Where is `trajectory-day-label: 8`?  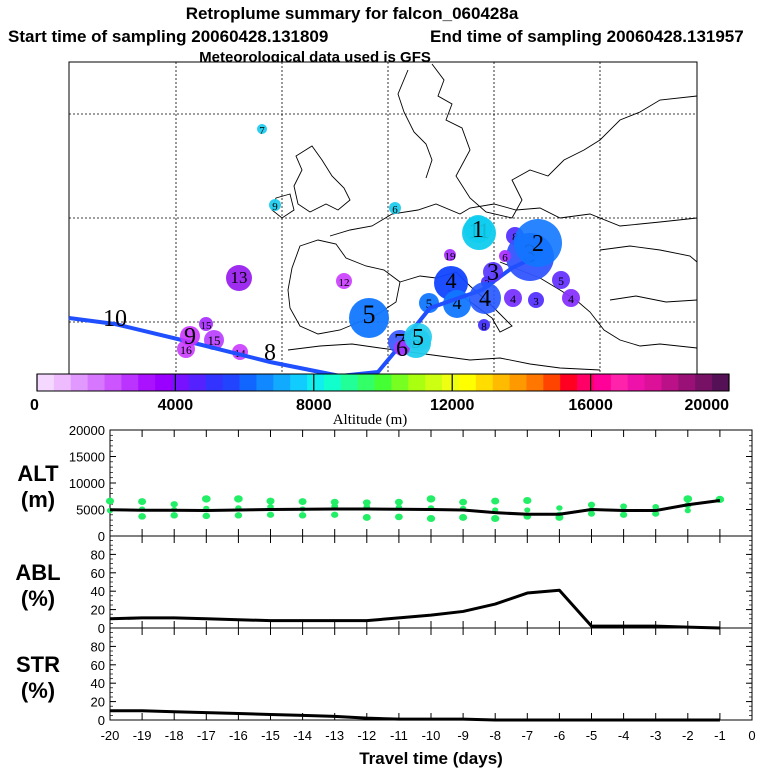 trajectory-day-label: 8 is located at coordinates (270, 353).